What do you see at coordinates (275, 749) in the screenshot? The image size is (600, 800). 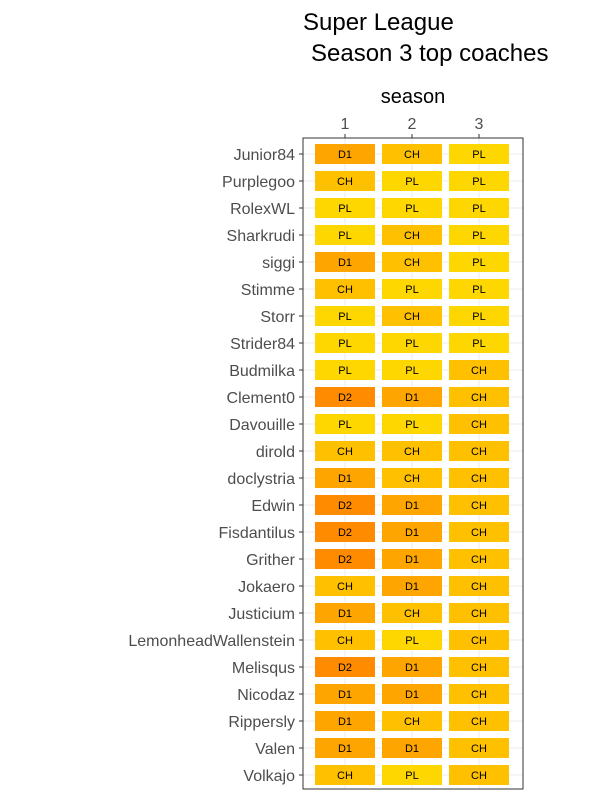 I see `y-tick-label: Valen` at bounding box center [275, 749].